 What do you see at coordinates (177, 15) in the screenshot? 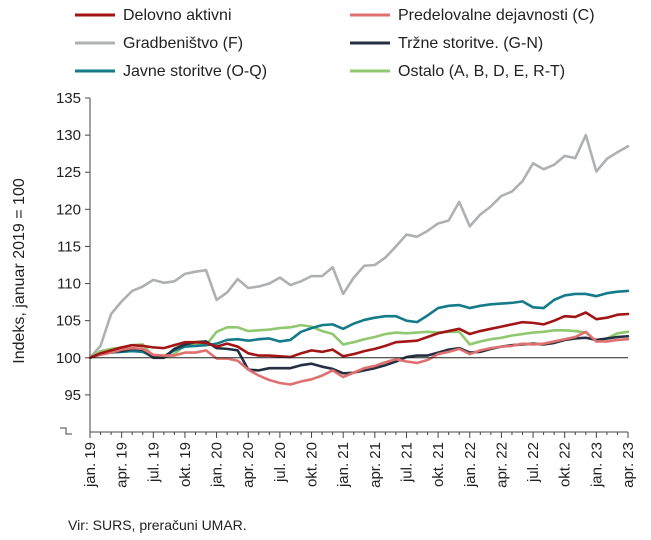
I see `legend-label-1: Delovno aktivni` at bounding box center [177, 15].